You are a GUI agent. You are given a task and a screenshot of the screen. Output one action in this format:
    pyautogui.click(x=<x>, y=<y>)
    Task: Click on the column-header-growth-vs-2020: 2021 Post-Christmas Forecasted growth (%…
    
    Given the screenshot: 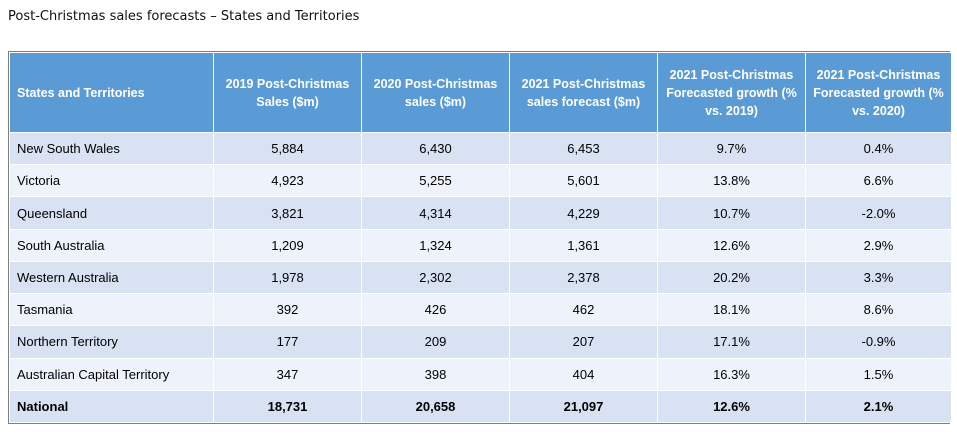 What is the action you would take?
    pyautogui.click(x=878, y=92)
    